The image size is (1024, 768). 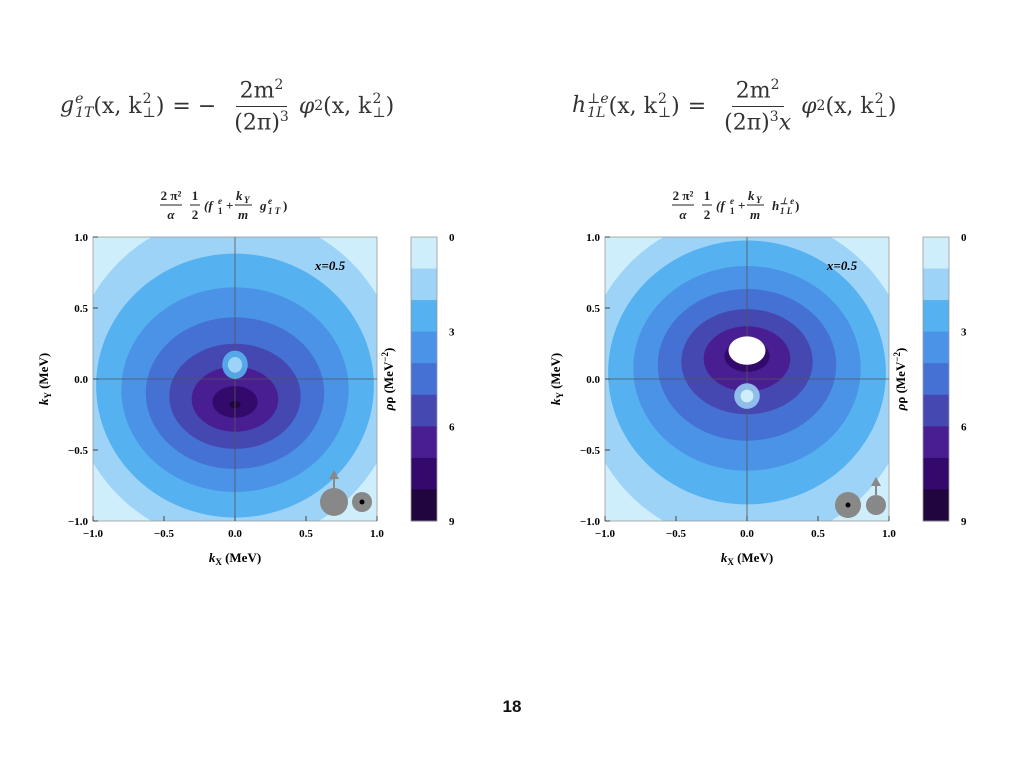 What do you see at coordinates (876, 496) in the screenshot?
I see `quark-spin-up-icon` at bounding box center [876, 496].